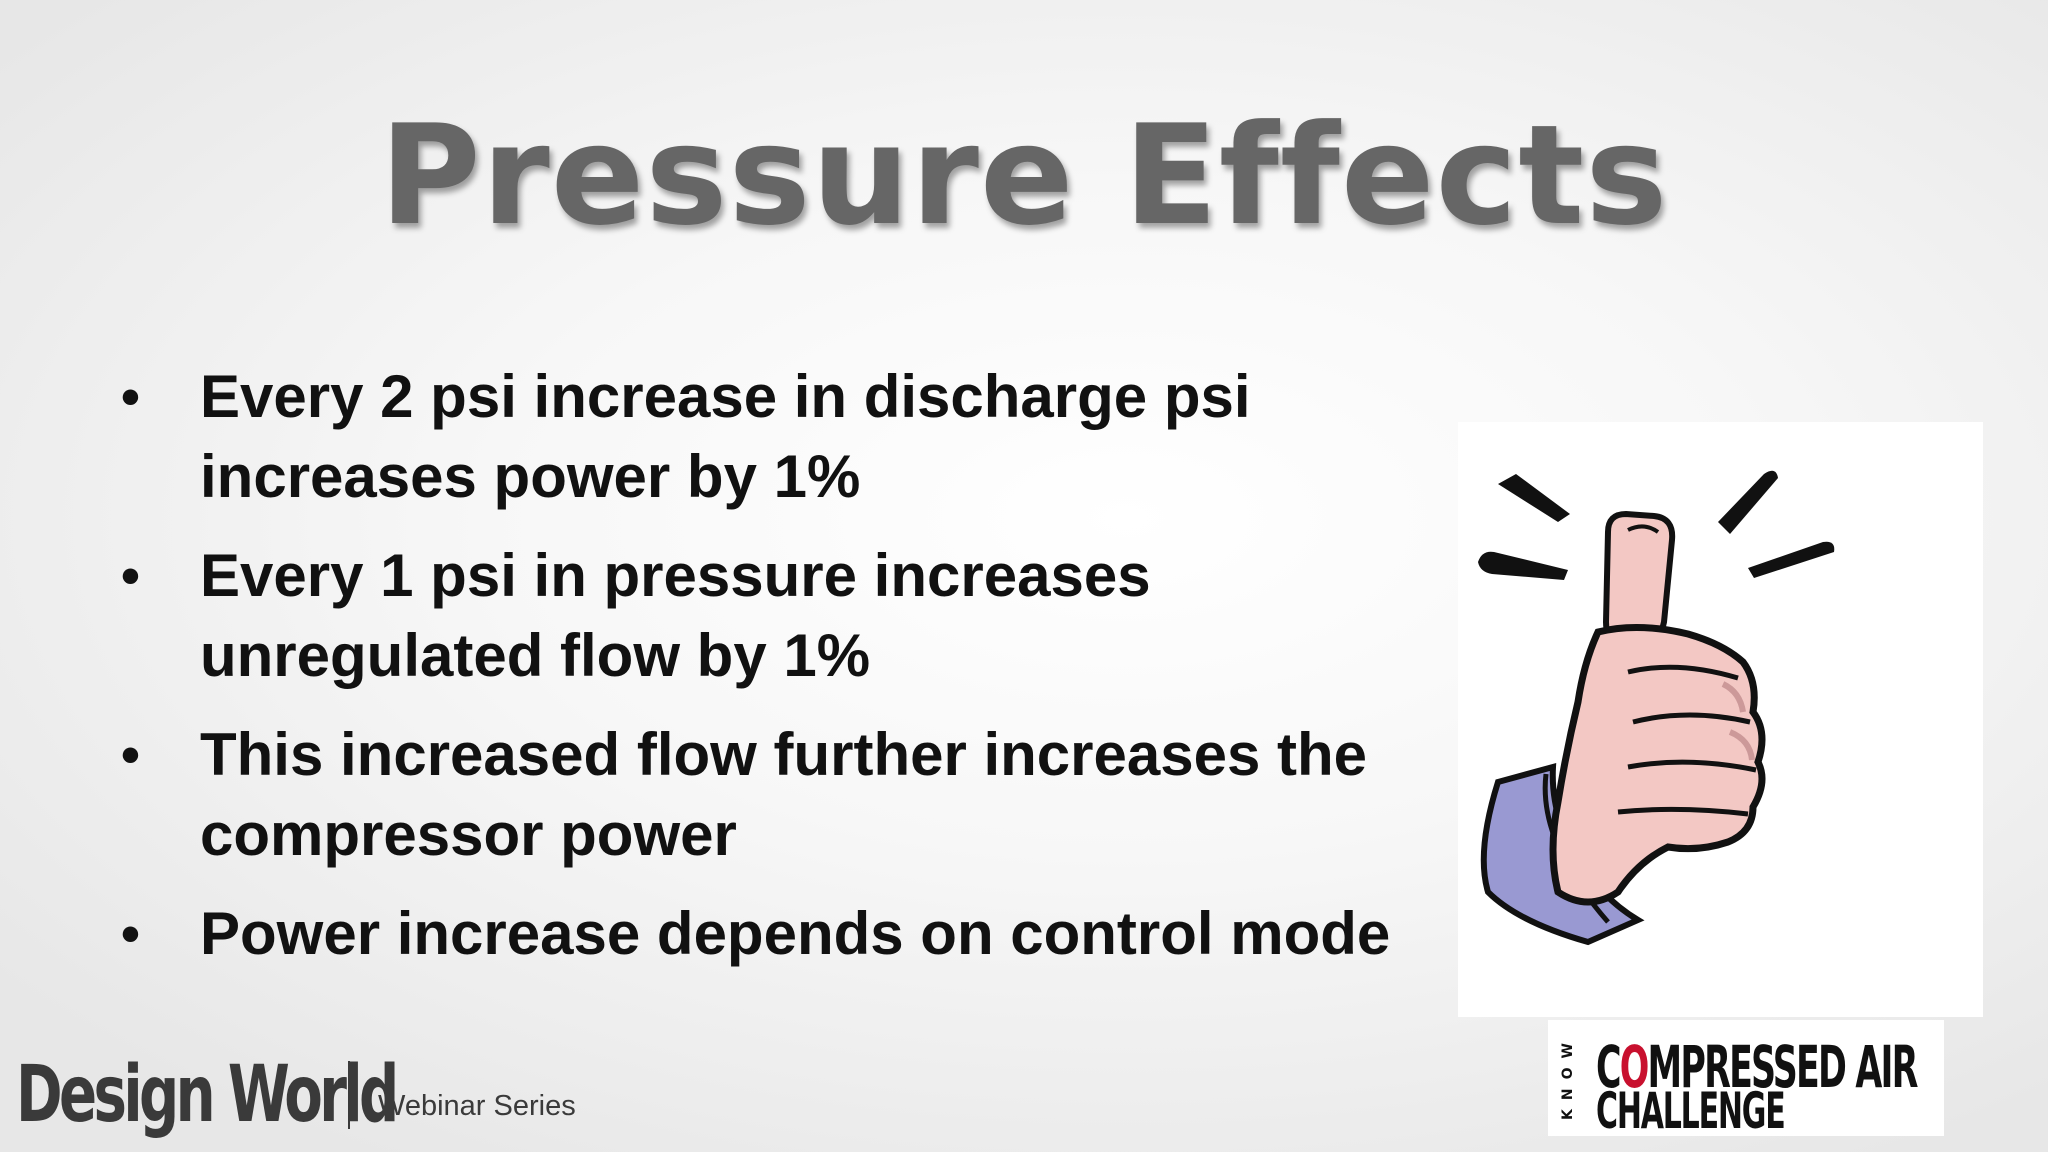  I want to click on cac-o-accent: O, so click(1634, 1067).